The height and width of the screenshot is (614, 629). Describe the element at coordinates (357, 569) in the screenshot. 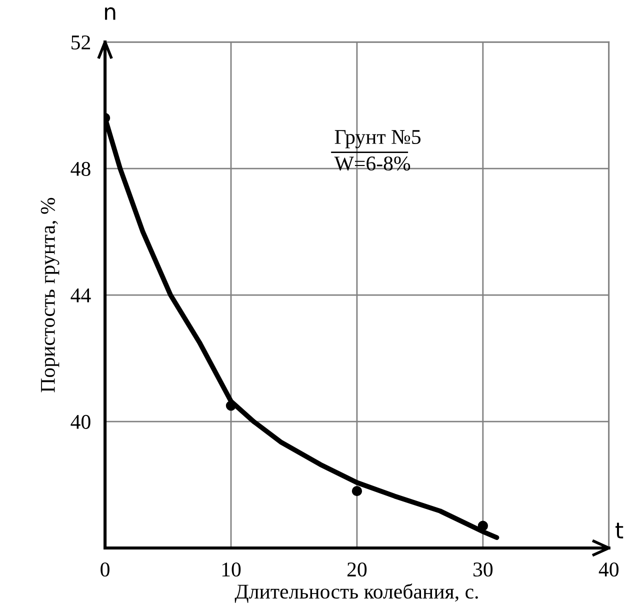

I see `x-tick-label: 20` at that location.